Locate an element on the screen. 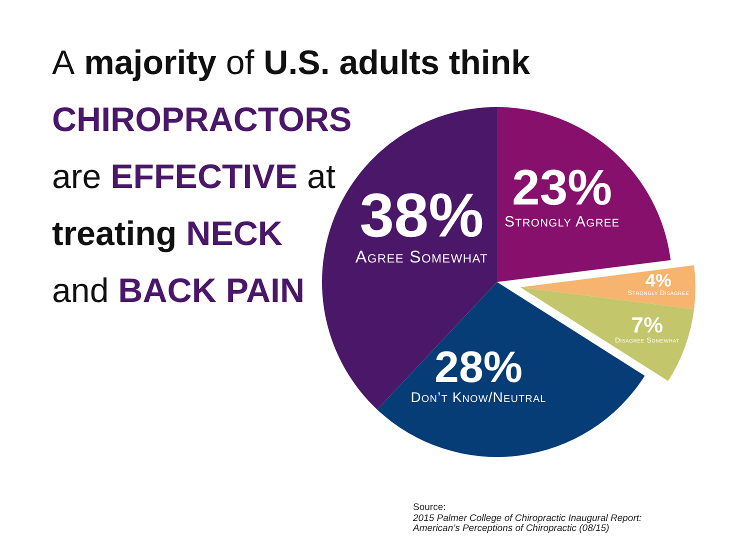 The image size is (740, 555). data-label: 4% is located at coordinates (658, 280).